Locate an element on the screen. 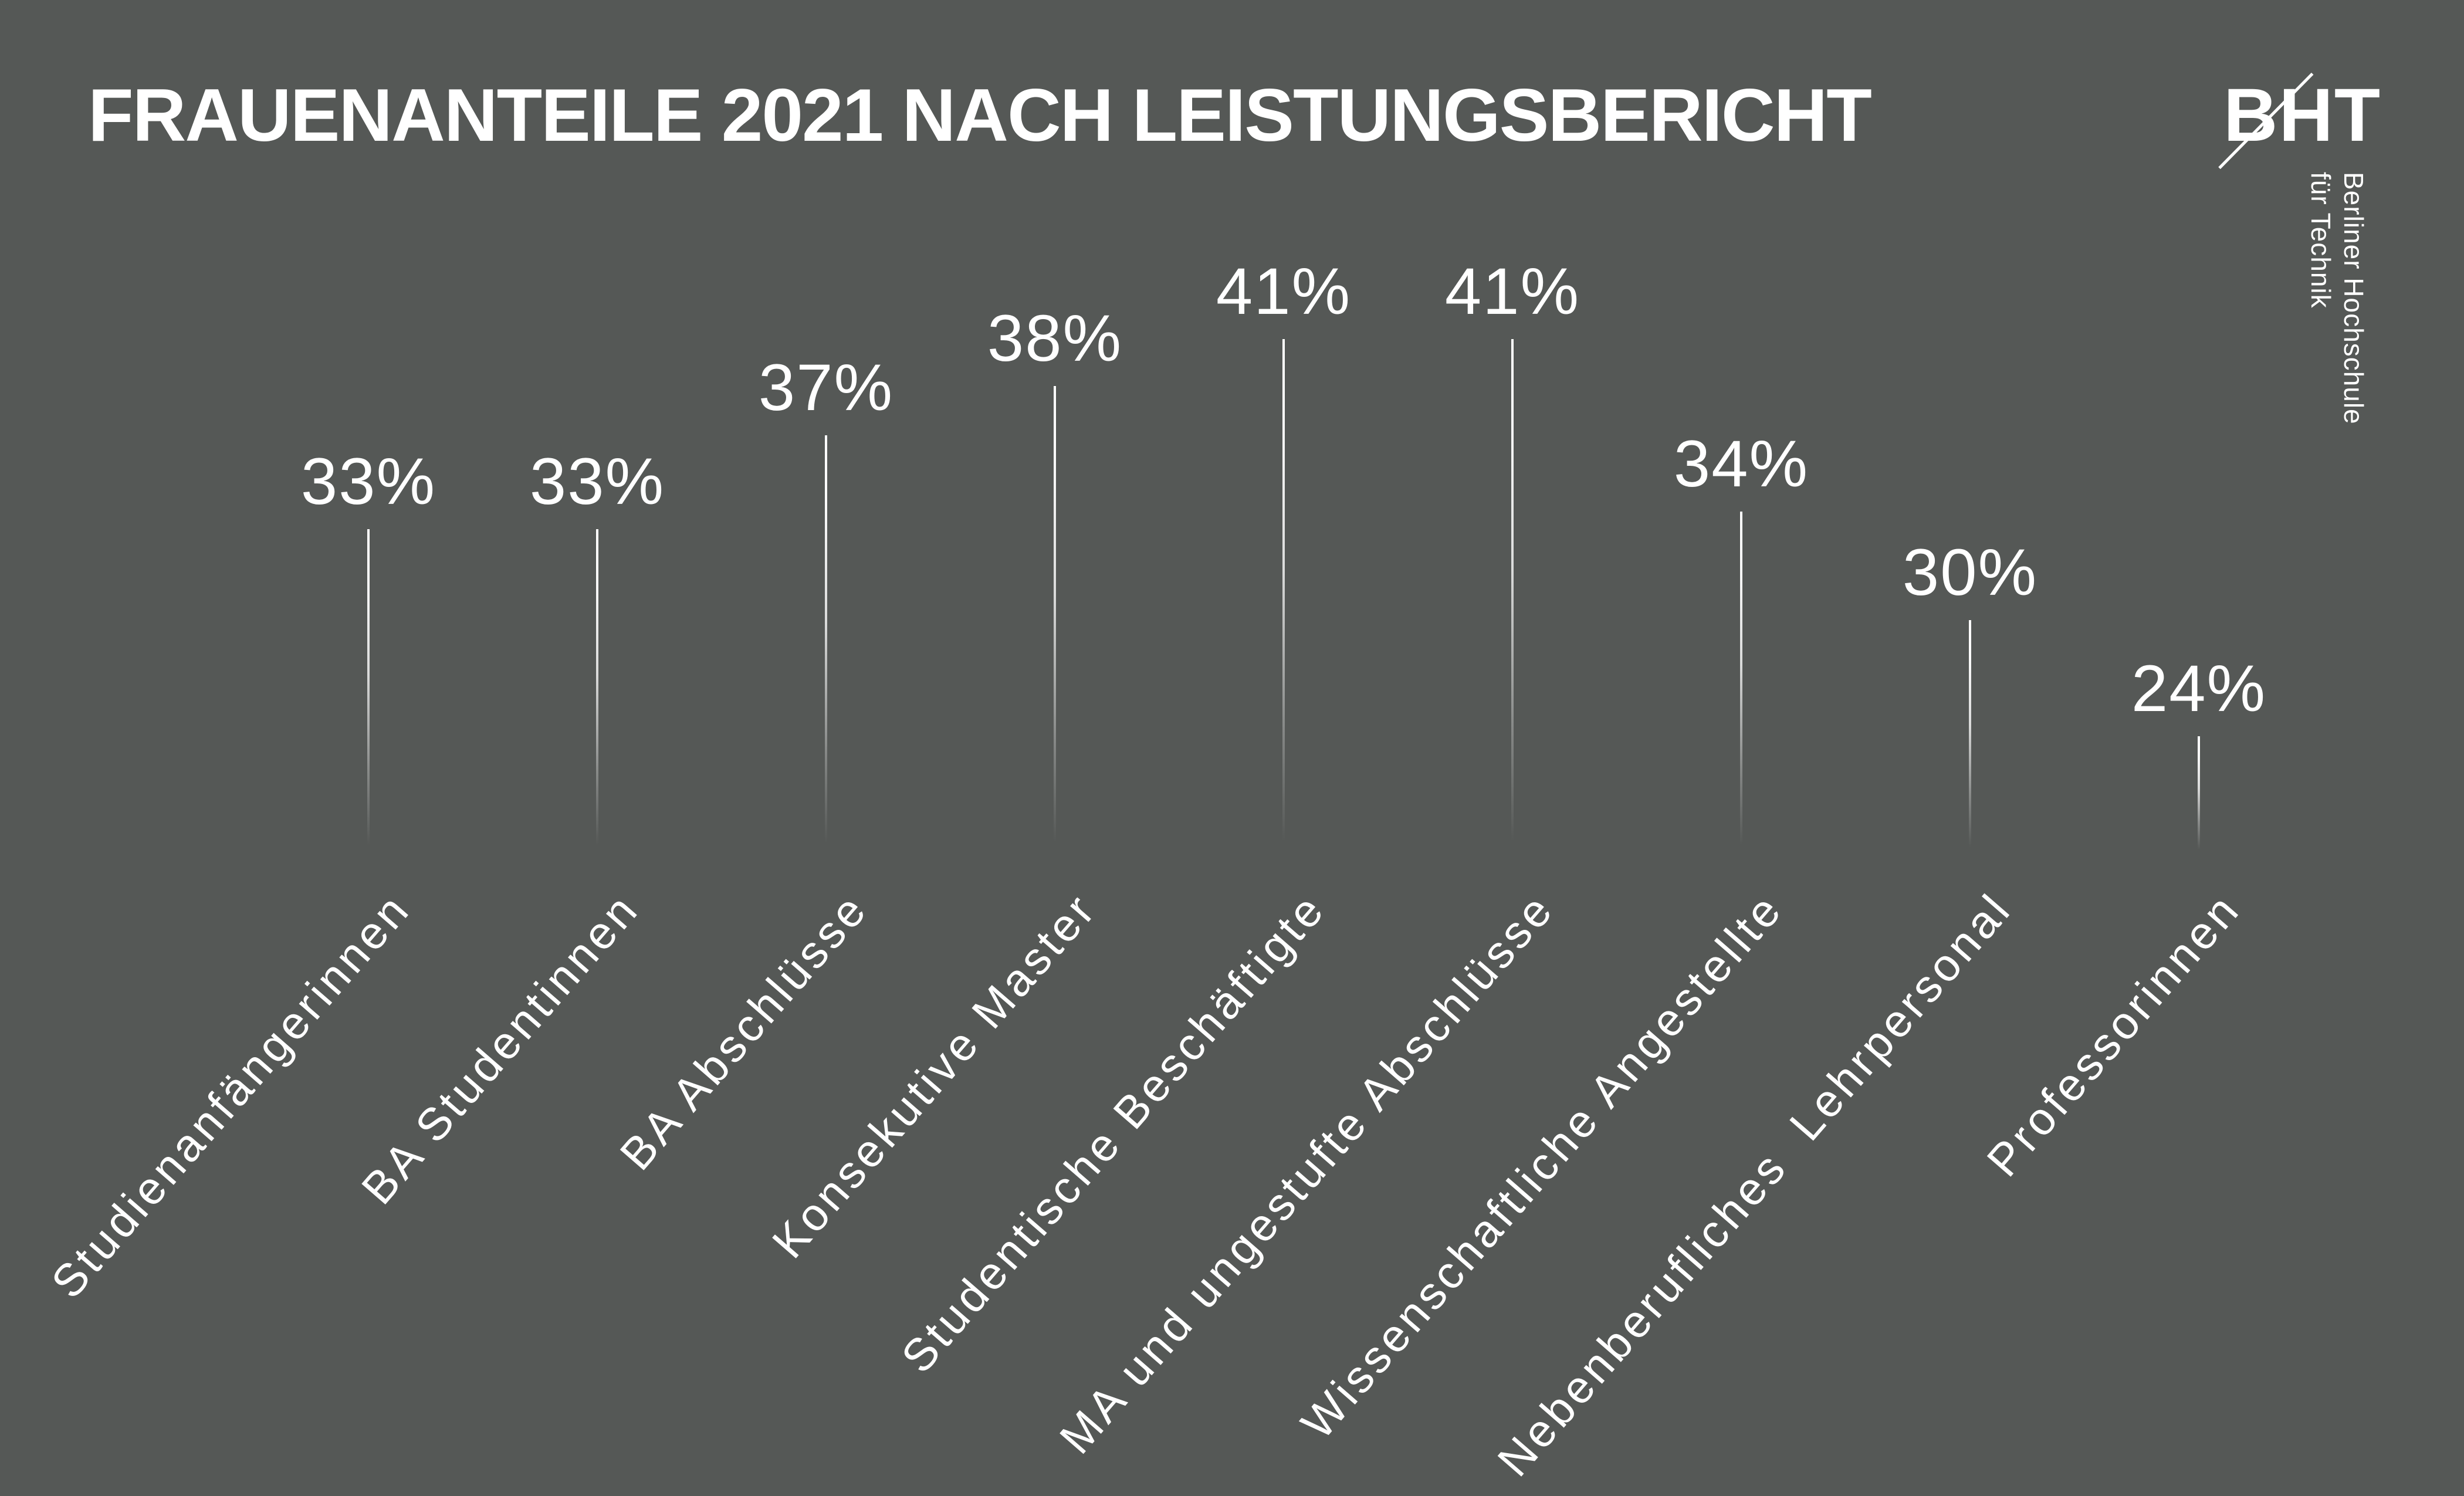 This screenshot has width=2464, height=1496. bht-logo: BHT Berliner Hochschule für Technik is located at coordinates (2317, 270).